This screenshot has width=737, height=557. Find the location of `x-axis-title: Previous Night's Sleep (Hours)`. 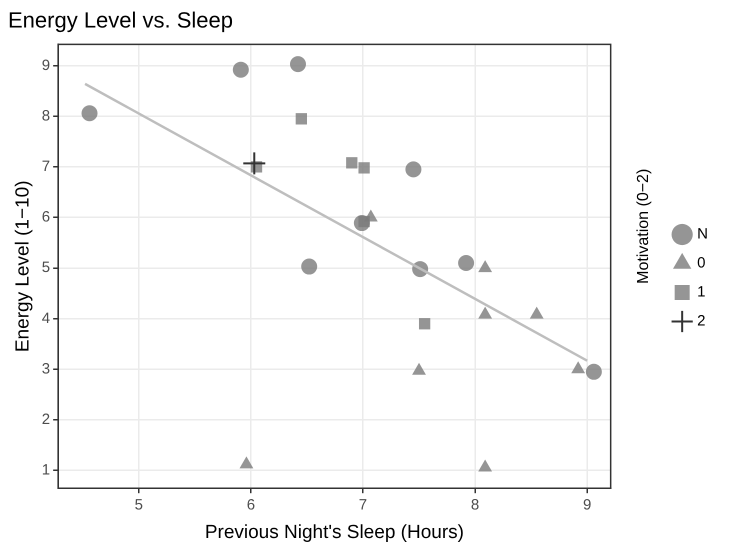

x-axis-title: Previous Night's Sleep (Hours) is located at coordinates (334, 532).